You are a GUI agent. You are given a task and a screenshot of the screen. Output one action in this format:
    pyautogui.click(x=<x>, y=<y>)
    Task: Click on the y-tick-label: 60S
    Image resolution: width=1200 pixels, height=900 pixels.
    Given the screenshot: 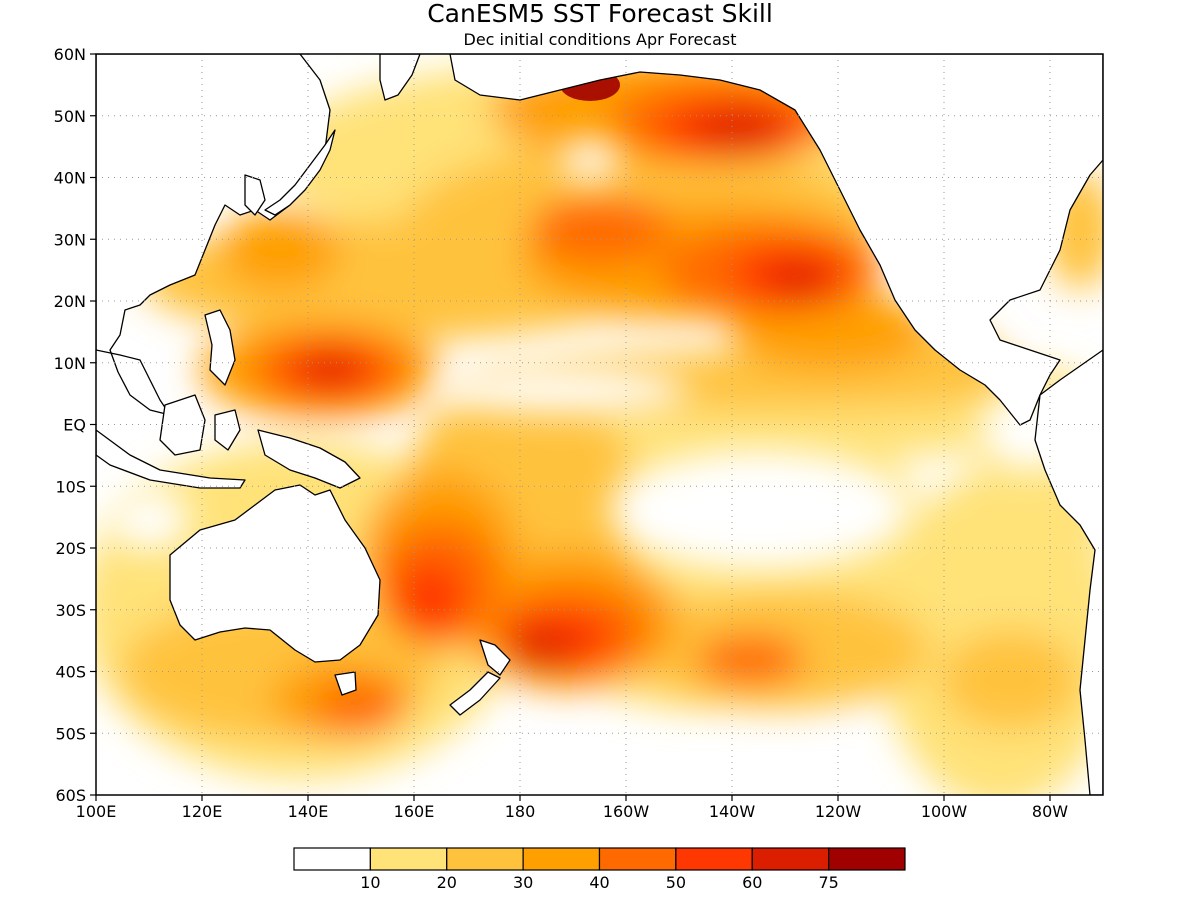 What is the action you would take?
    pyautogui.click(x=70, y=795)
    